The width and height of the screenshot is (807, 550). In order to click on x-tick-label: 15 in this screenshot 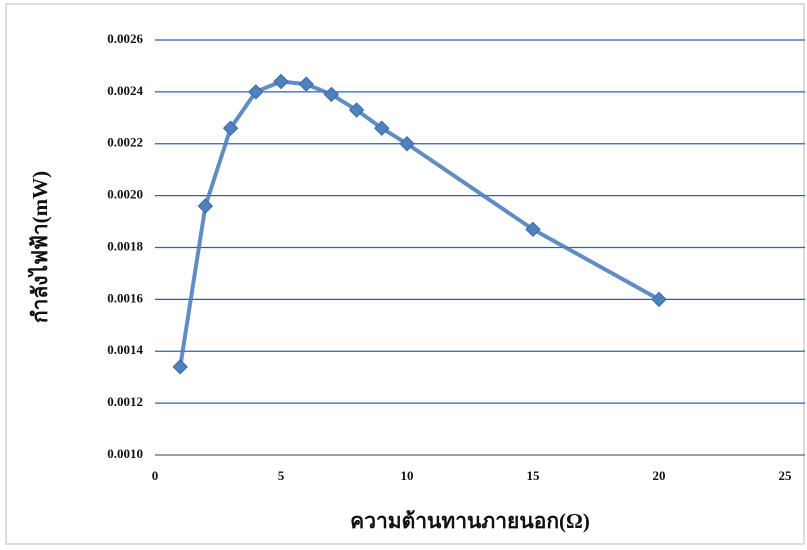, I will do `click(534, 475)`.